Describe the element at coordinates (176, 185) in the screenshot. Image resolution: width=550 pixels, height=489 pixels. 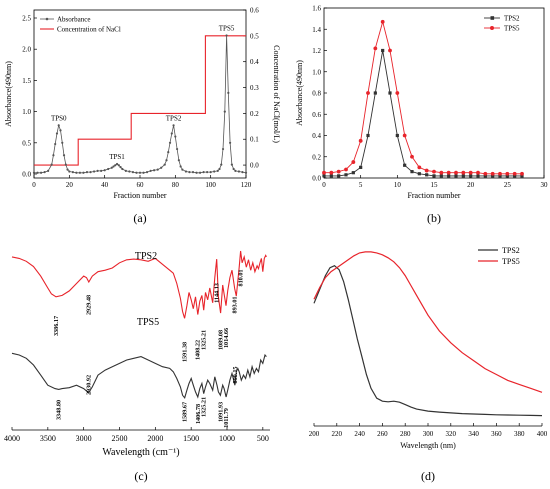
I see `x-tick-label-a: 80` at that location.